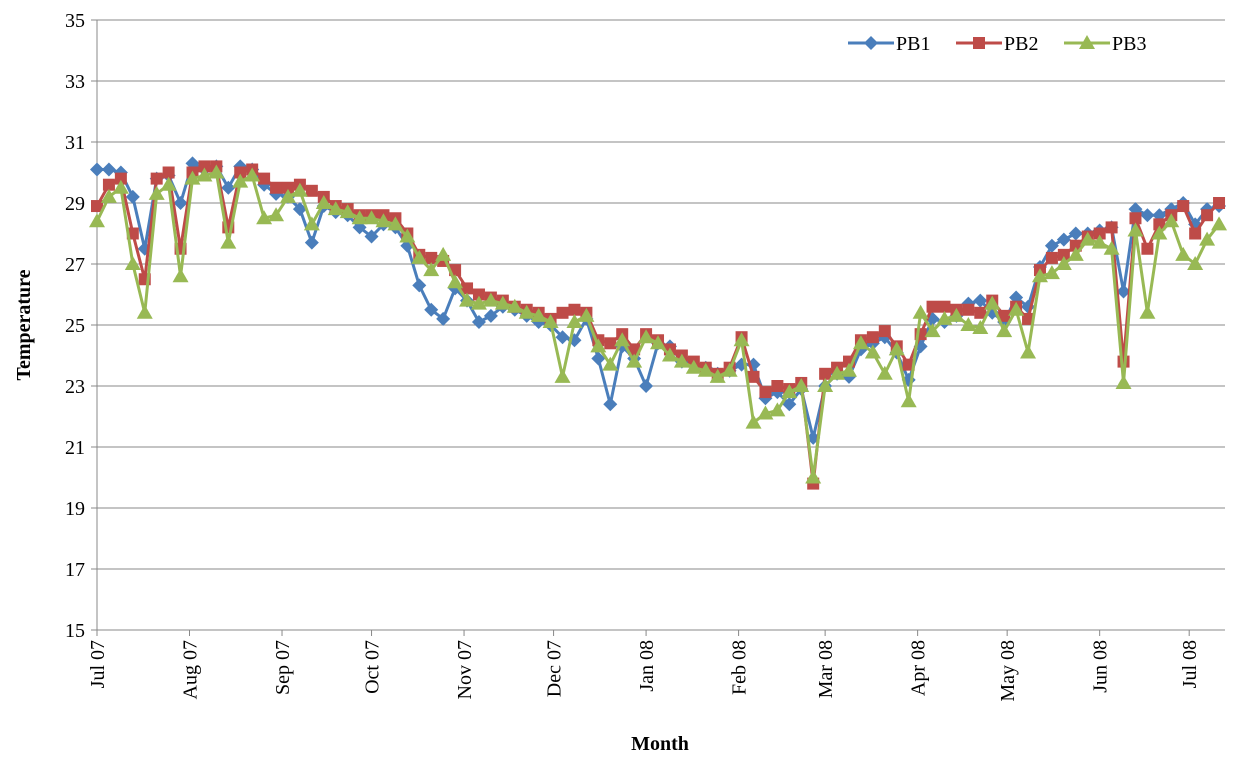 The height and width of the screenshot is (761, 1236). What do you see at coordinates (1021, 44) in the screenshot?
I see `legend-label: PB2` at bounding box center [1021, 44].